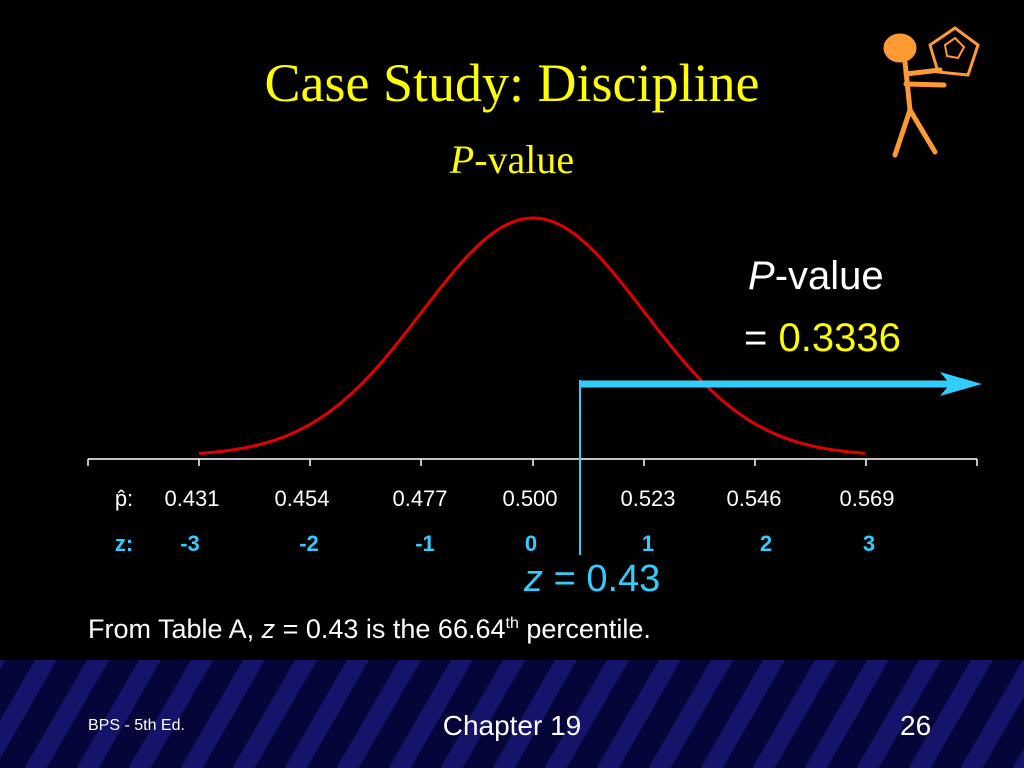 This screenshot has width=1024, height=768. What do you see at coordinates (425, 543) in the screenshot?
I see `z-tick-label: -1` at bounding box center [425, 543].